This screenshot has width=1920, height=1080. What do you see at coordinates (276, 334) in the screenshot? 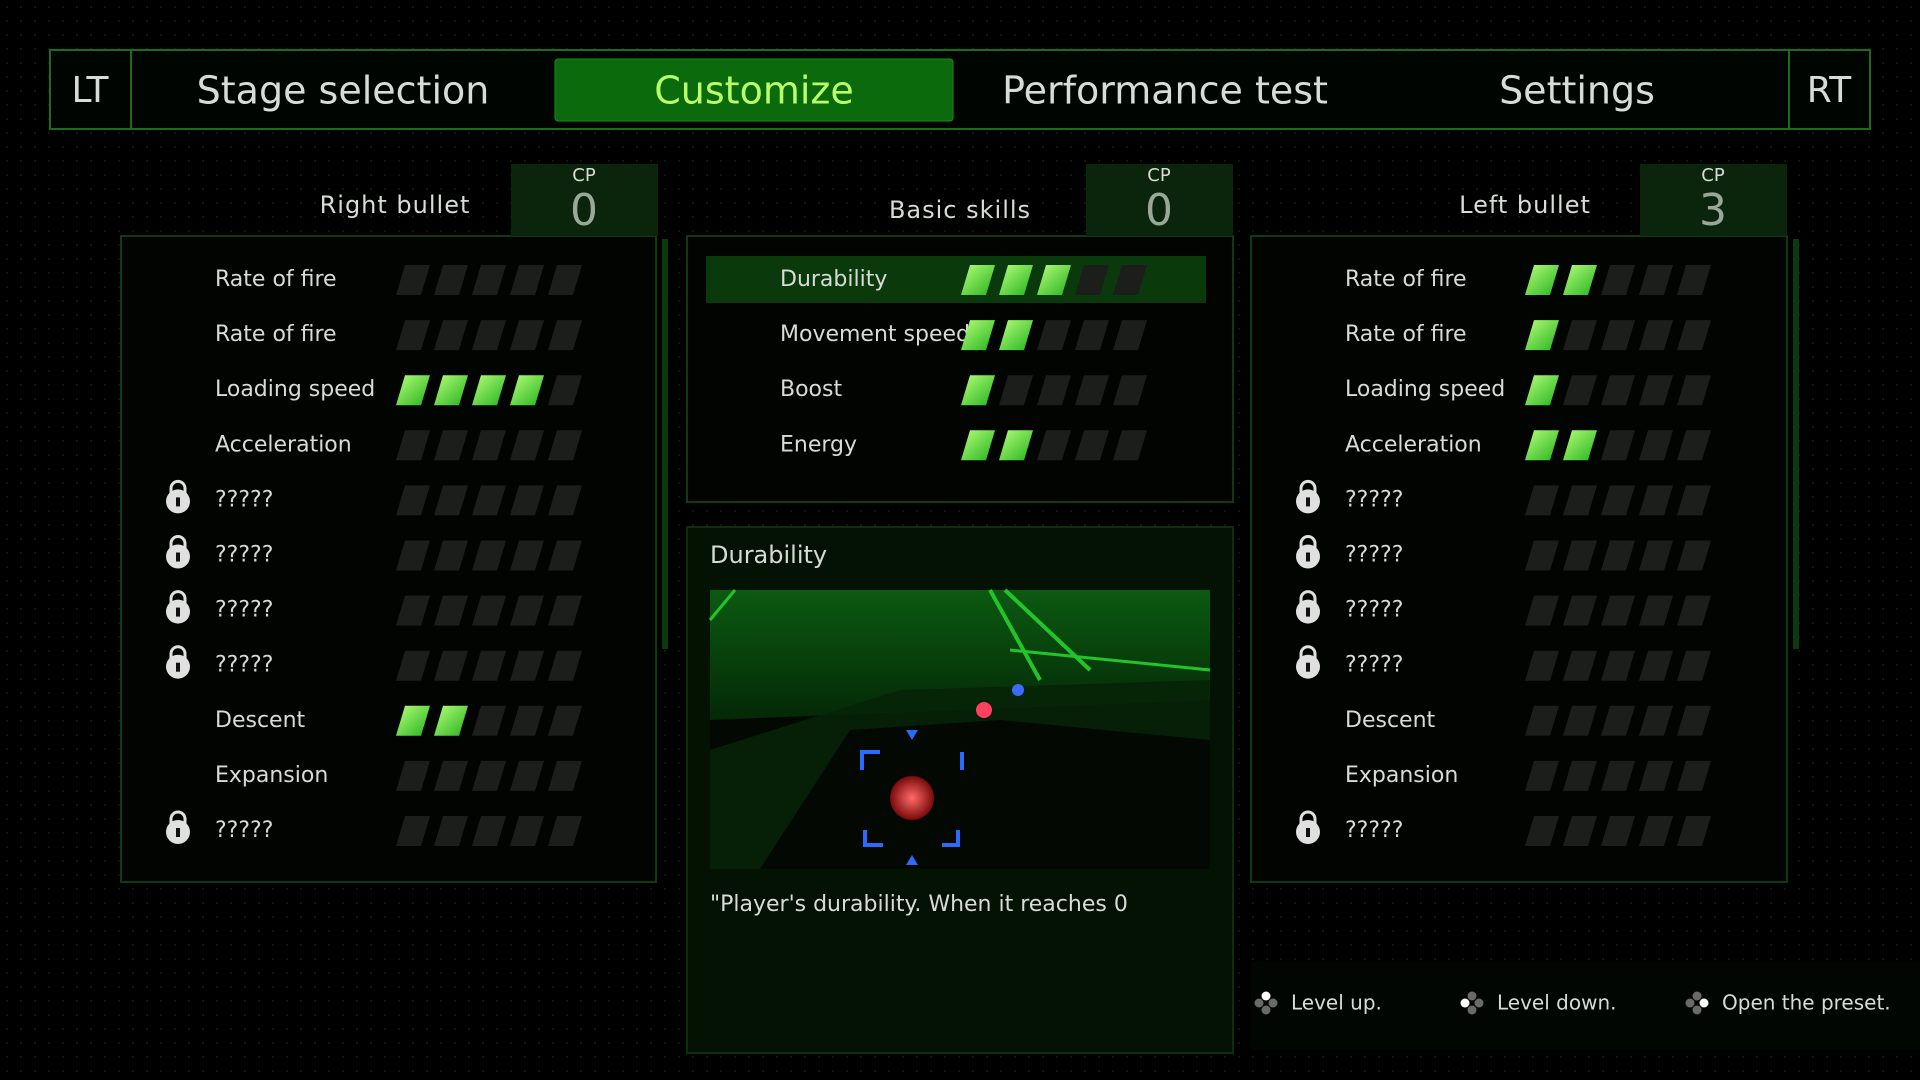
I see `skill-label: Rate of fire` at bounding box center [276, 334].